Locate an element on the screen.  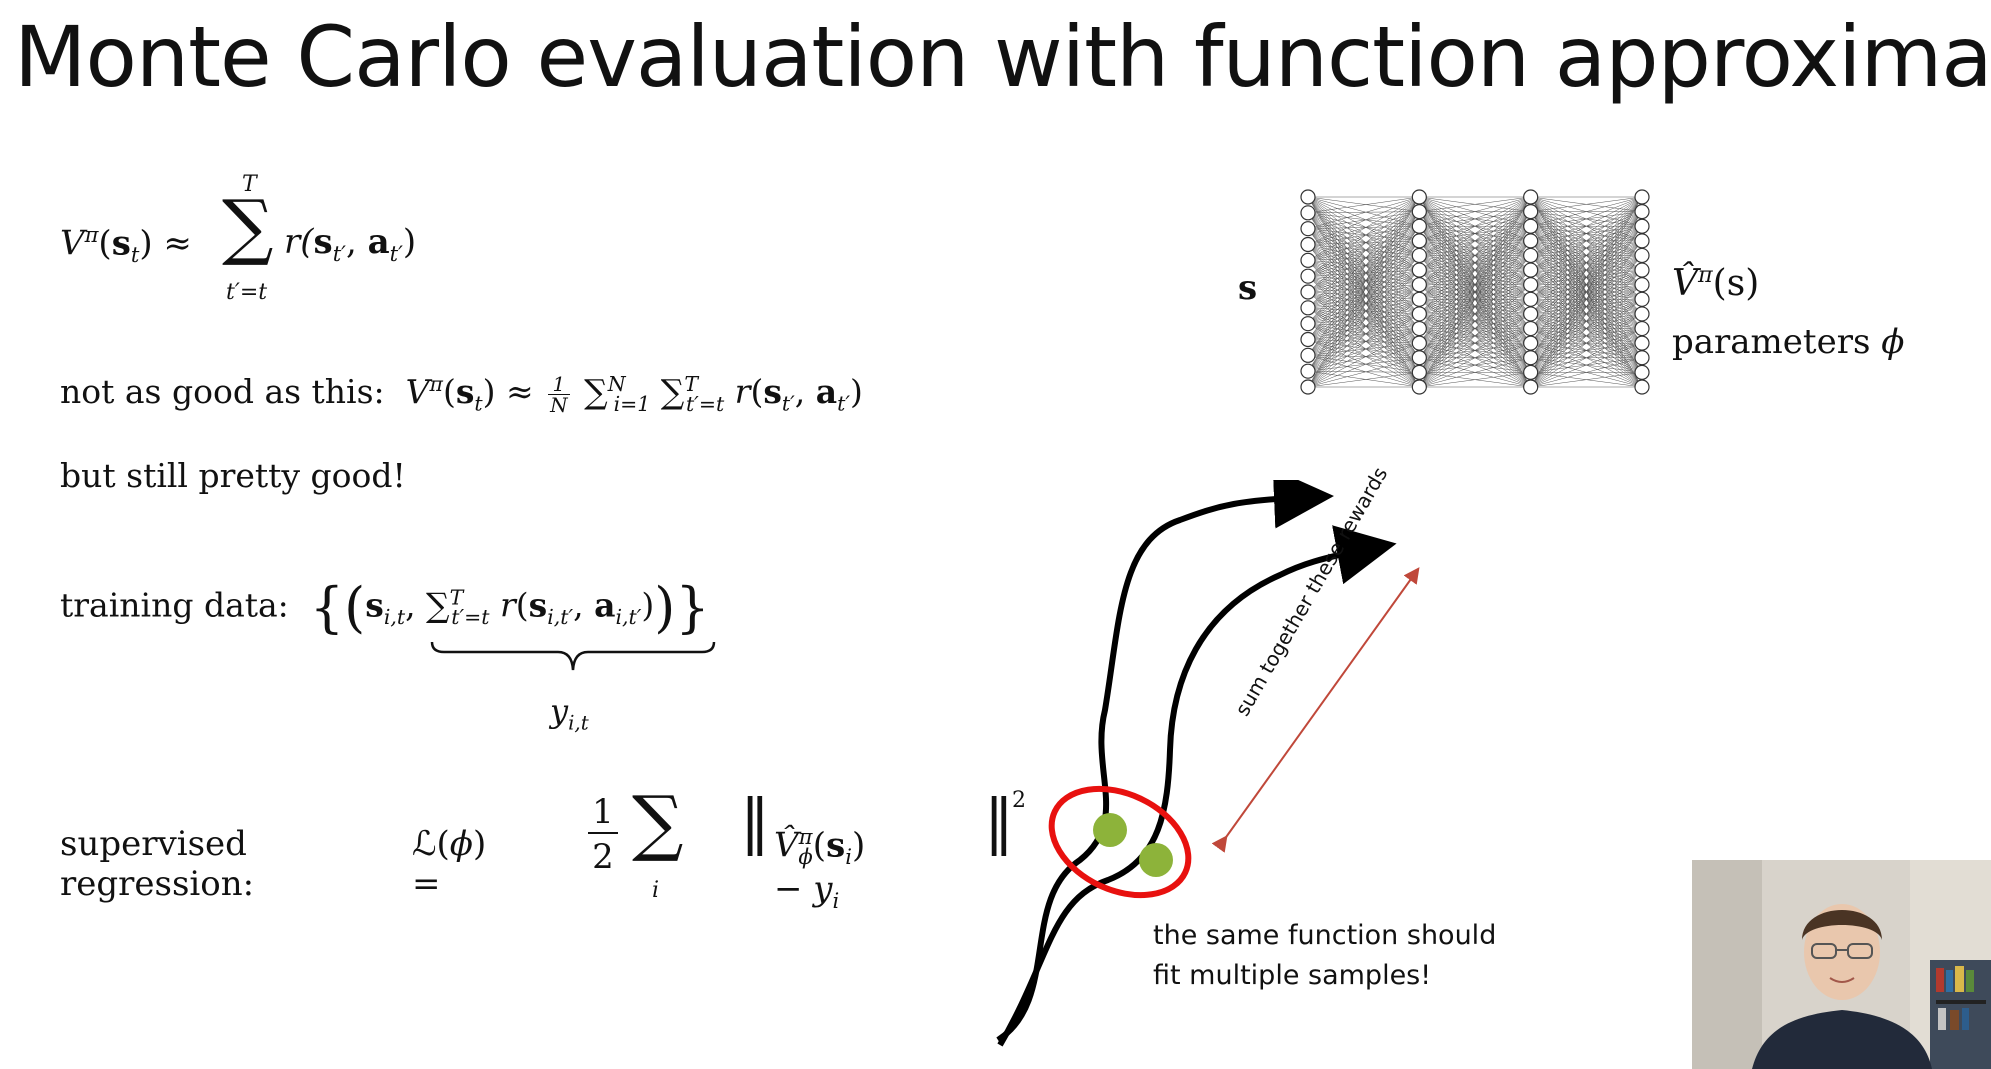
reward-term: r(st′, at′) is located at coordinates (350, 244).